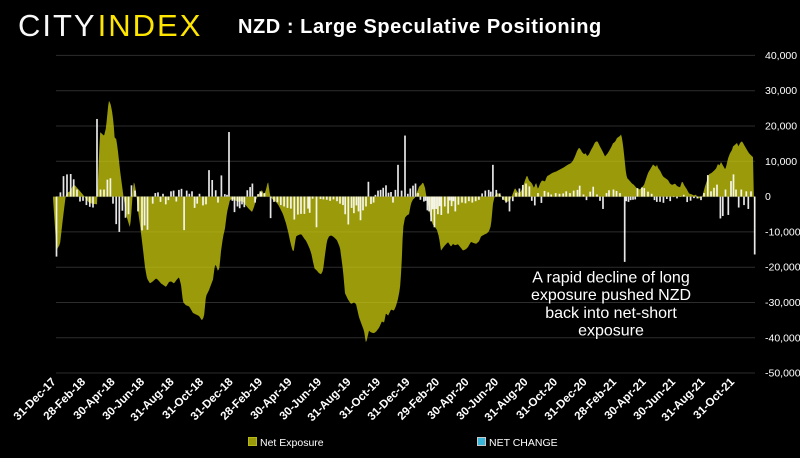  Describe the element at coordinates (292, 443) in the screenshot. I see `svg-text: Net Exposure` at that location.